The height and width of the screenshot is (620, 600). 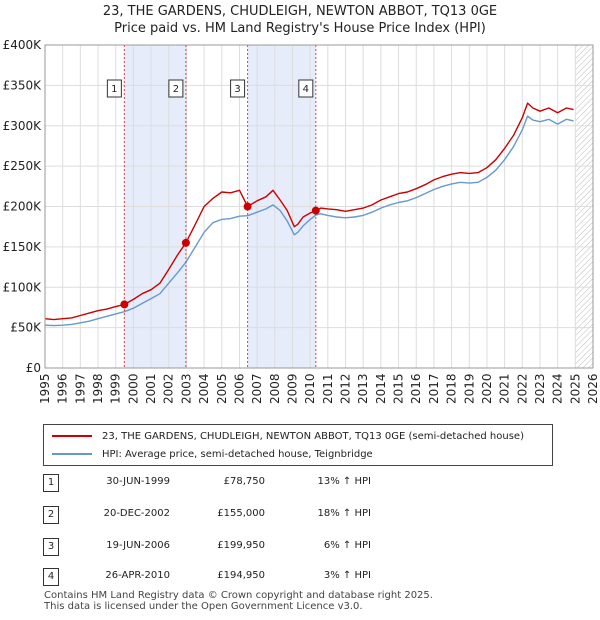 I want to click on x-tick-label: 2013, so click(x=363, y=388).